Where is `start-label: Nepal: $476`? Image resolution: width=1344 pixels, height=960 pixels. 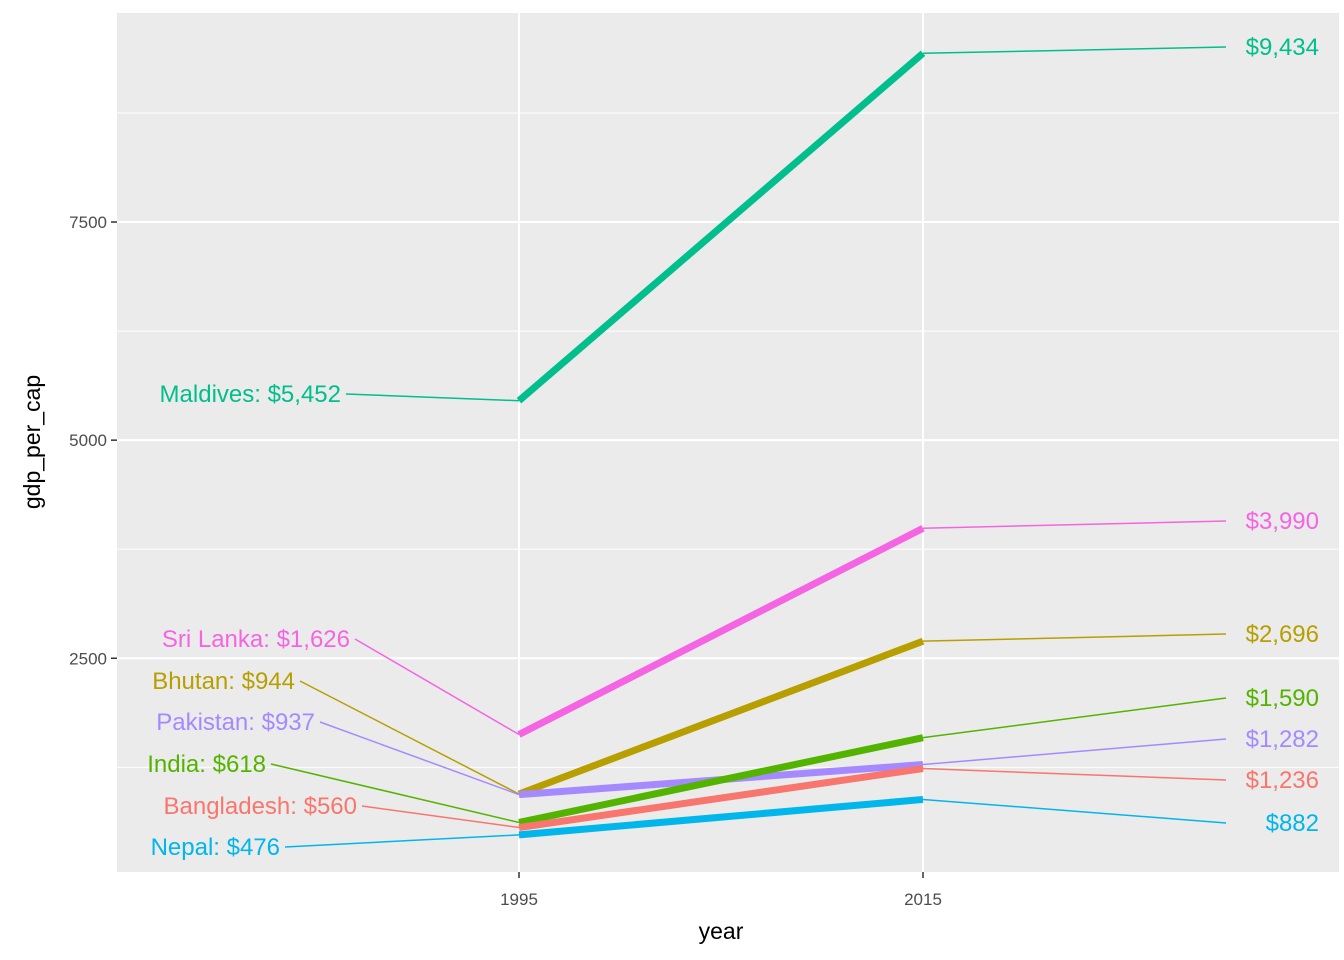 start-label: Nepal: $476 is located at coordinates (215, 847).